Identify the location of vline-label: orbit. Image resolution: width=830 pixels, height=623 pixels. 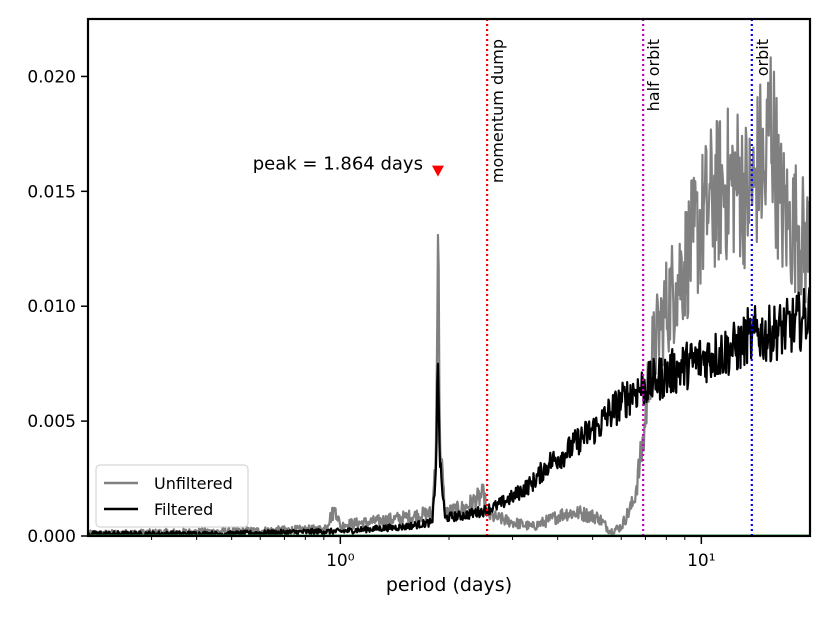
(762, 57).